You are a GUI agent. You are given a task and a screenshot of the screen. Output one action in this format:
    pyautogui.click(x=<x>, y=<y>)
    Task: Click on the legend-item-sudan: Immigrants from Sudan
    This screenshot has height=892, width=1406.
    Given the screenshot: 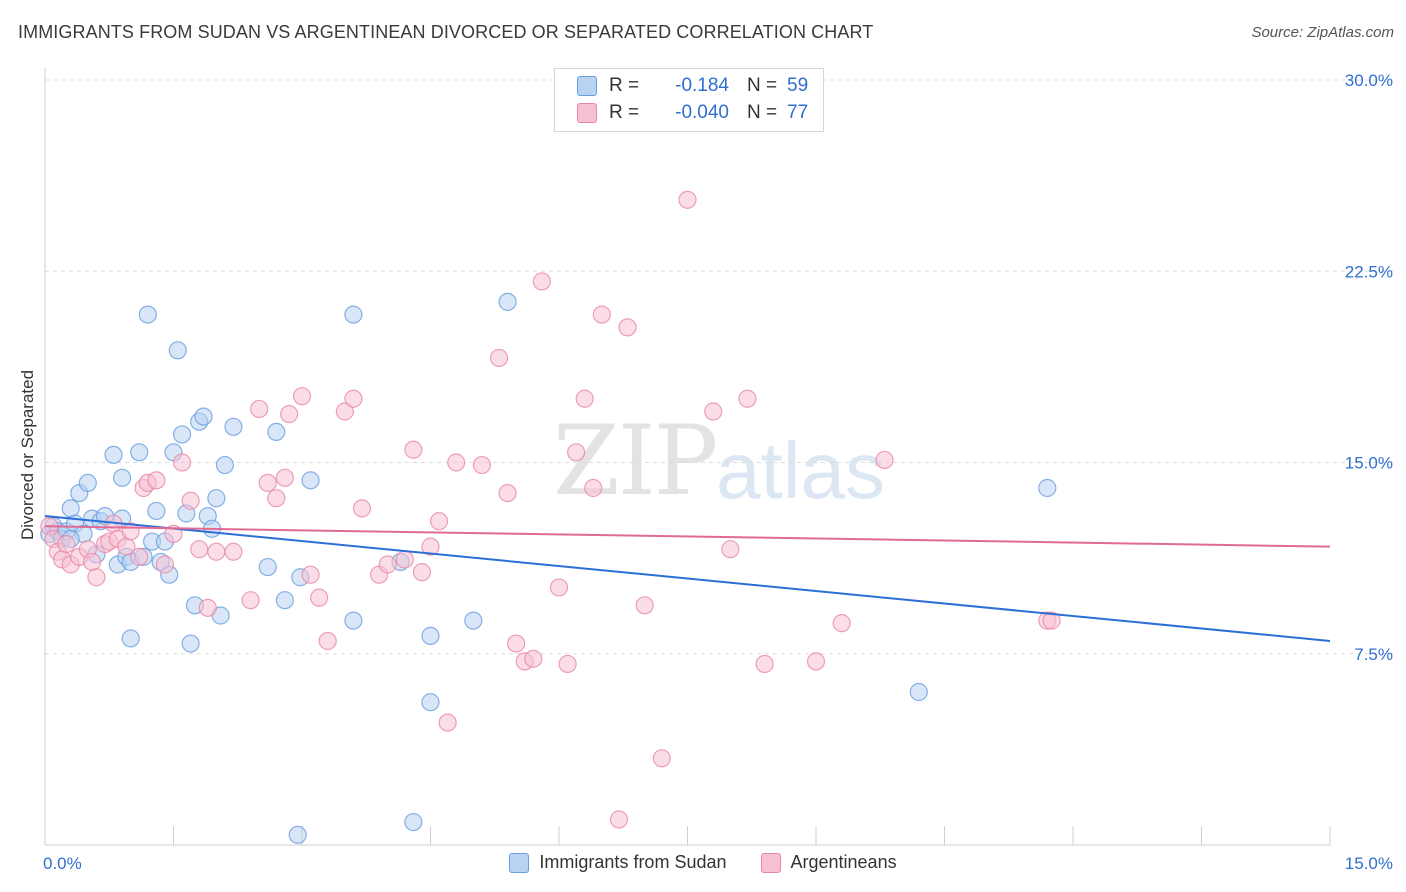 What is the action you would take?
    pyautogui.click(x=618, y=862)
    